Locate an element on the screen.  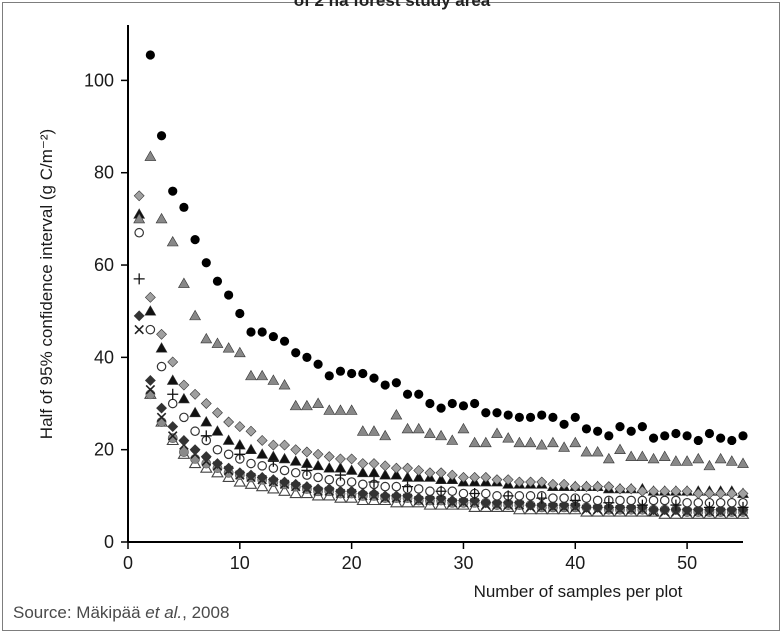
point-cross is located at coordinates (172, 436).